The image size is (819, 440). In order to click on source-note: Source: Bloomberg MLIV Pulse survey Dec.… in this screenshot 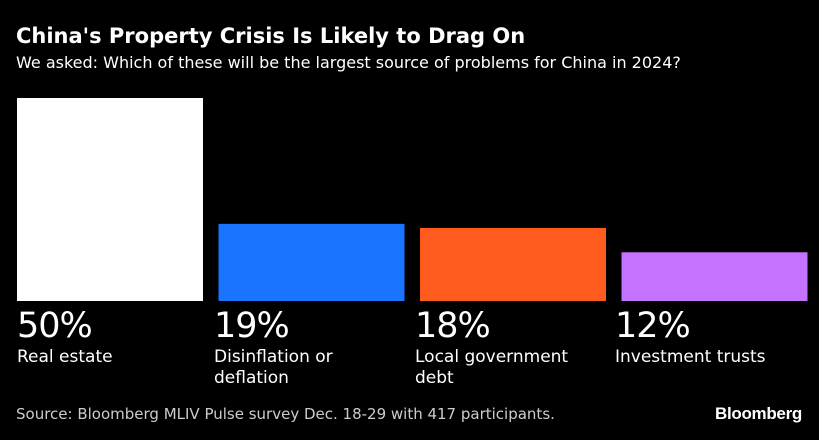, I will do `click(285, 414)`.